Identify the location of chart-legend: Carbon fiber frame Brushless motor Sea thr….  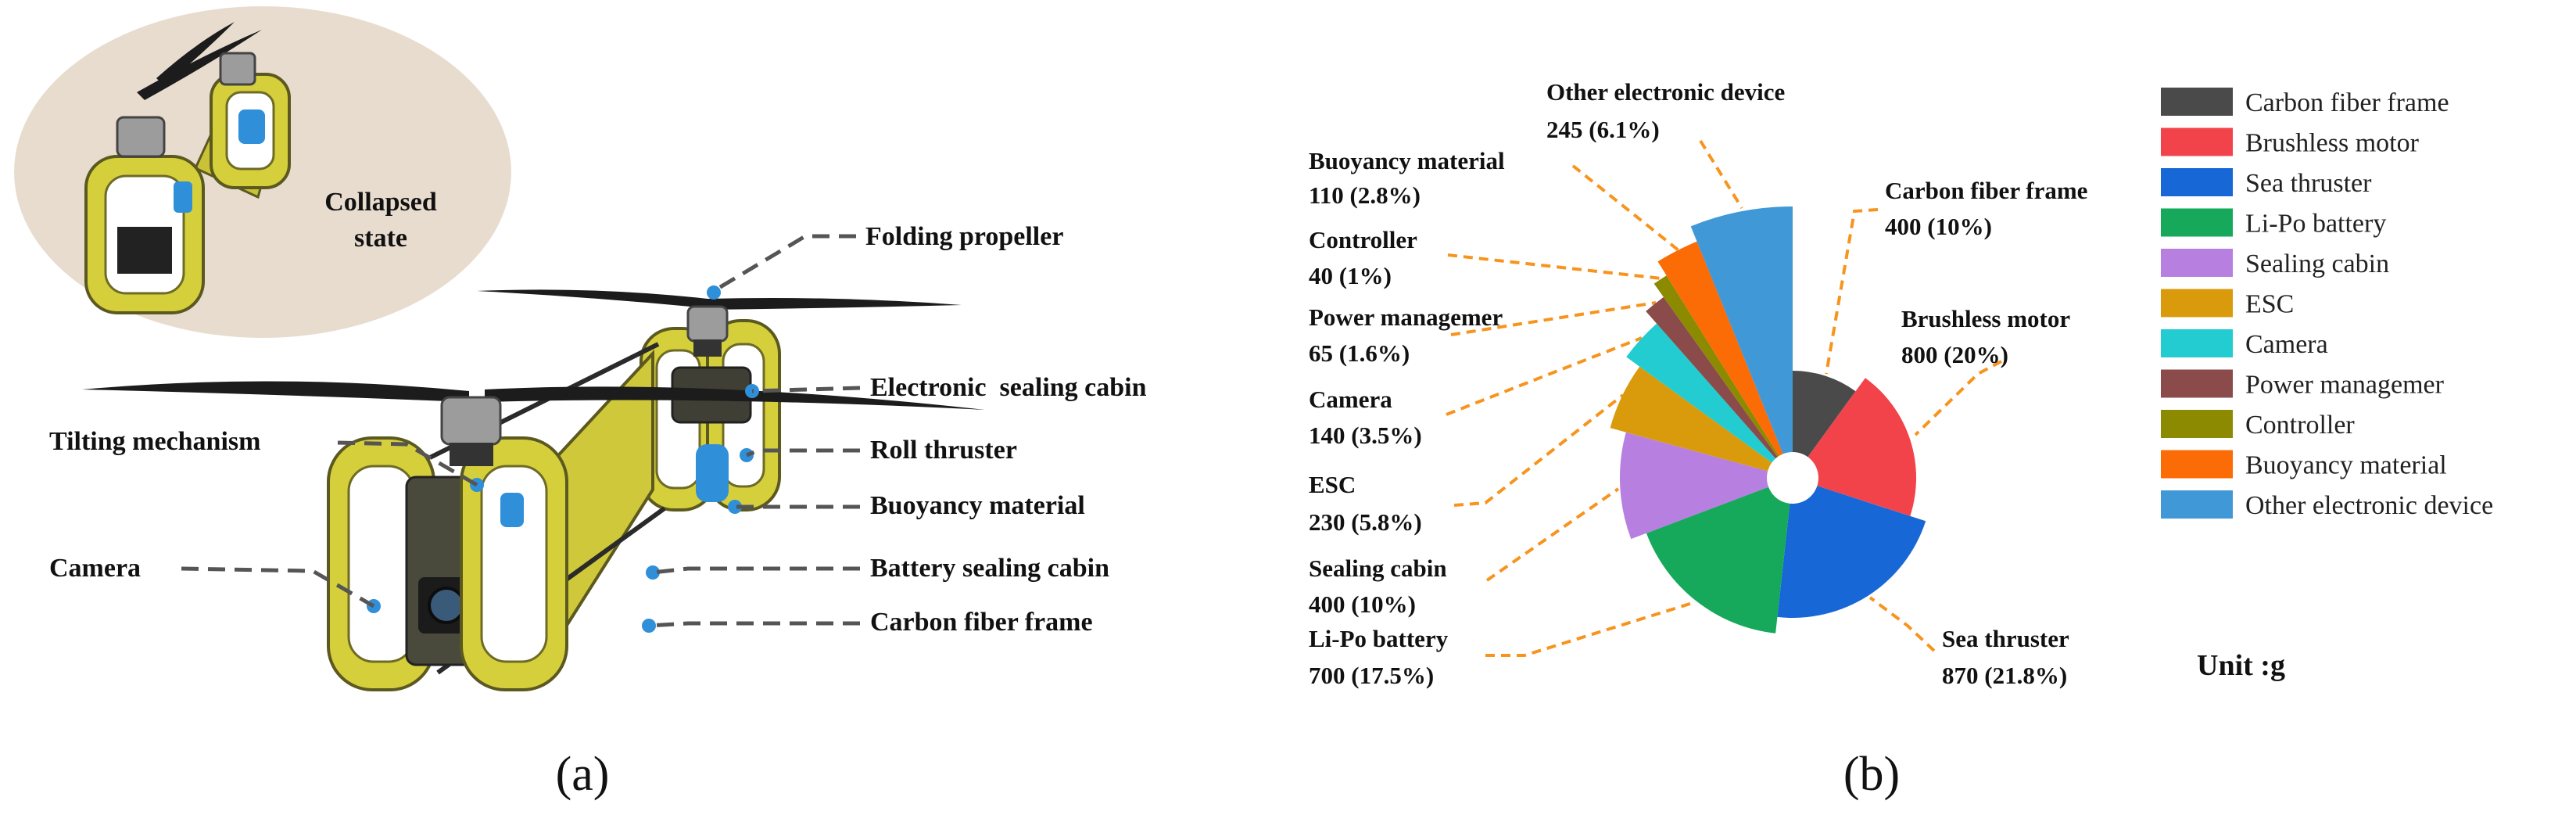
(2327, 304).